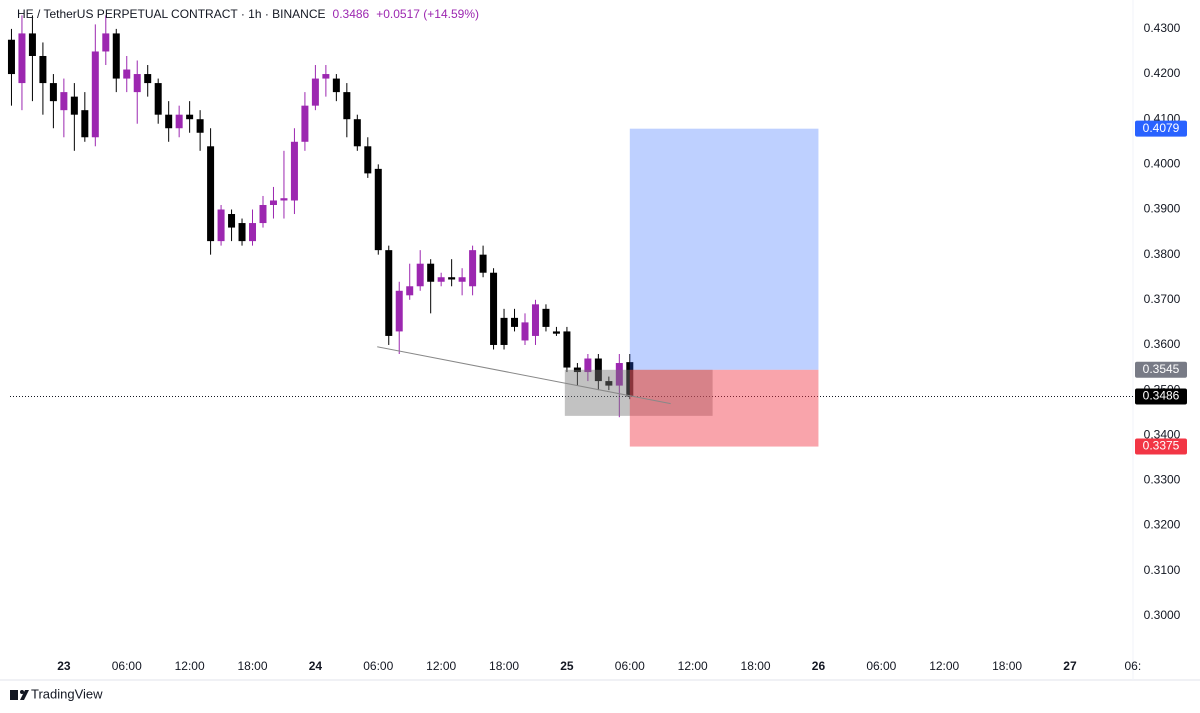  I want to click on y-tick-label: 0.4300, so click(1162, 28).